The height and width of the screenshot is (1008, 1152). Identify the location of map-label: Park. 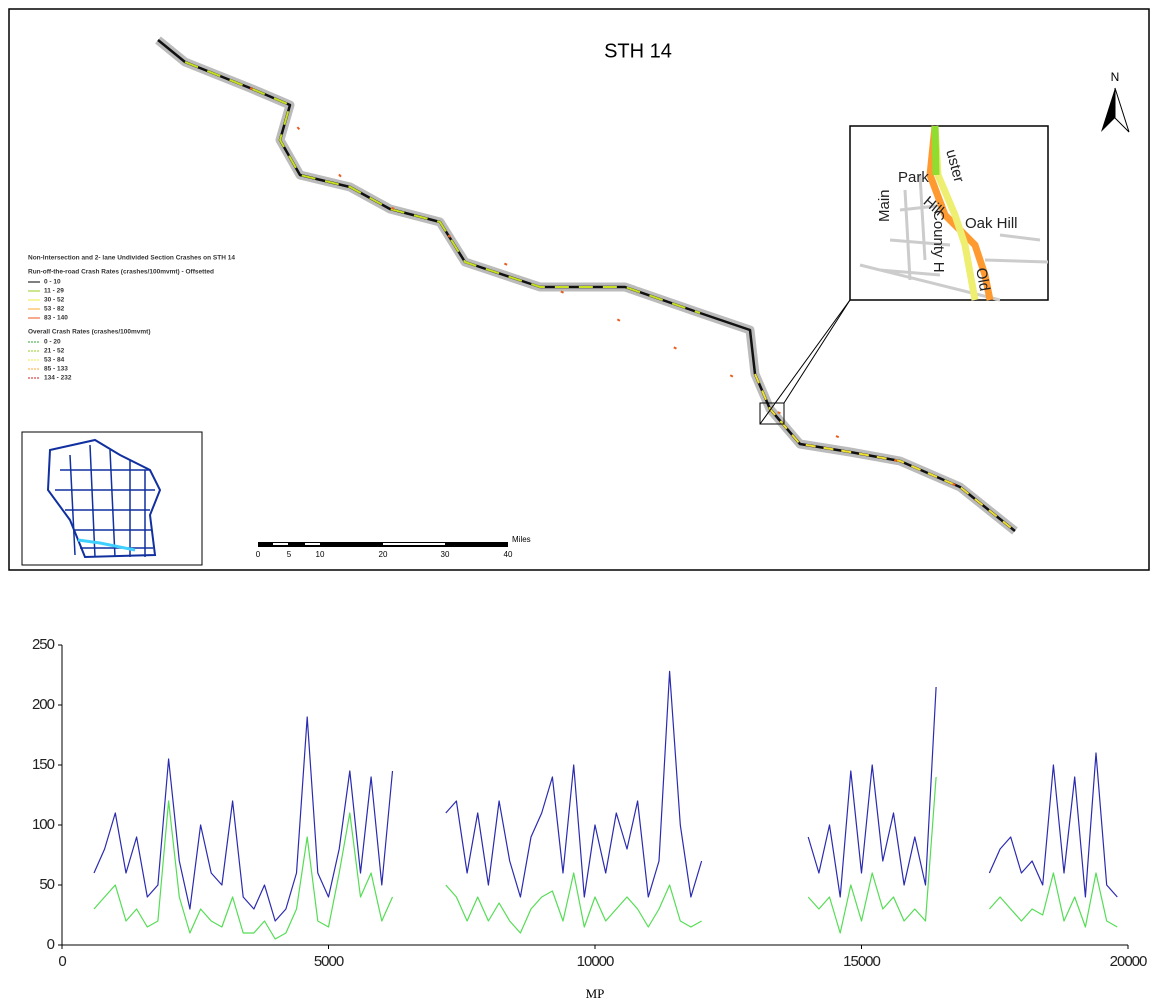
(913, 177).